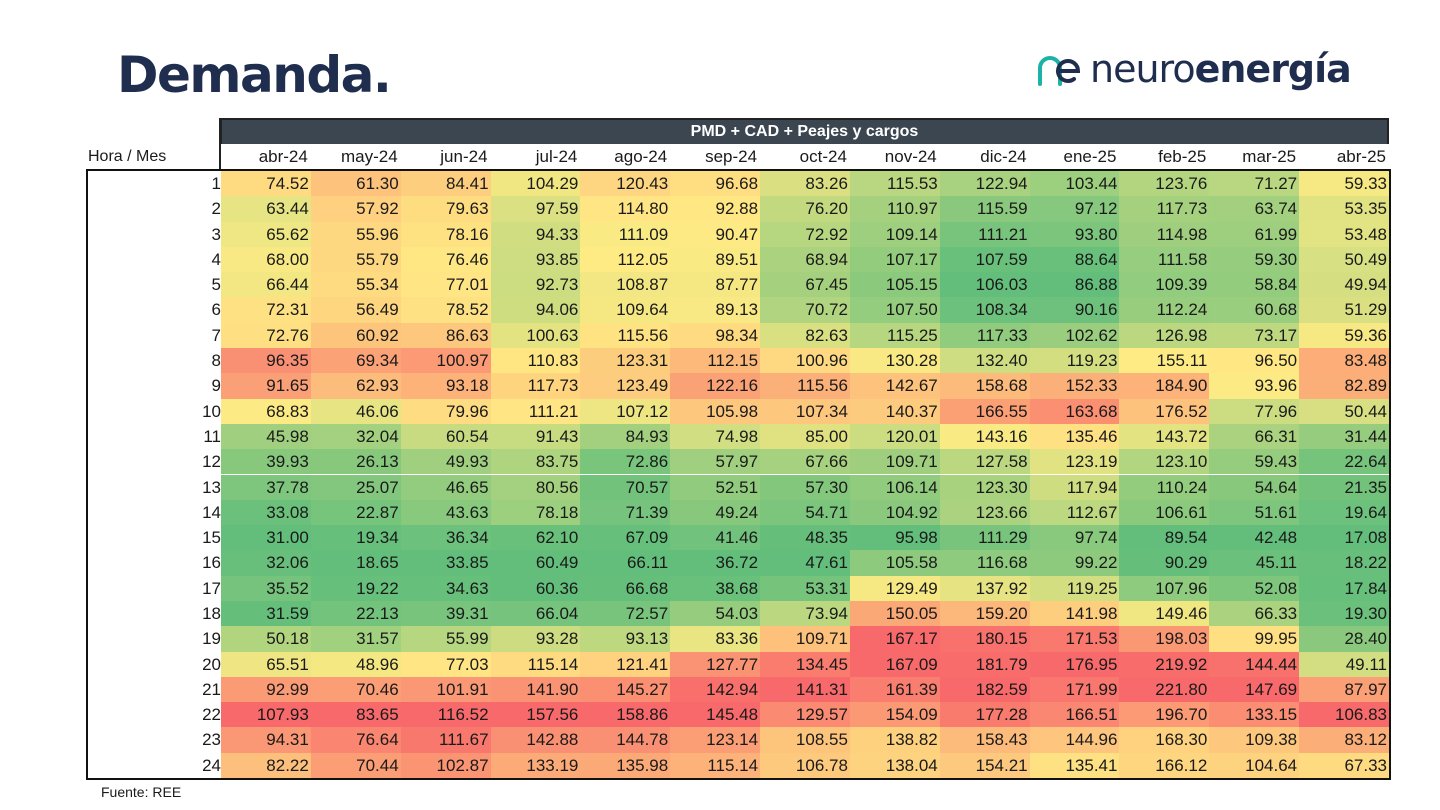 Image resolution: width=1440 pixels, height=810 pixels. What do you see at coordinates (266, 689) in the screenshot?
I see `heatmap-cell: 92.99` at bounding box center [266, 689].